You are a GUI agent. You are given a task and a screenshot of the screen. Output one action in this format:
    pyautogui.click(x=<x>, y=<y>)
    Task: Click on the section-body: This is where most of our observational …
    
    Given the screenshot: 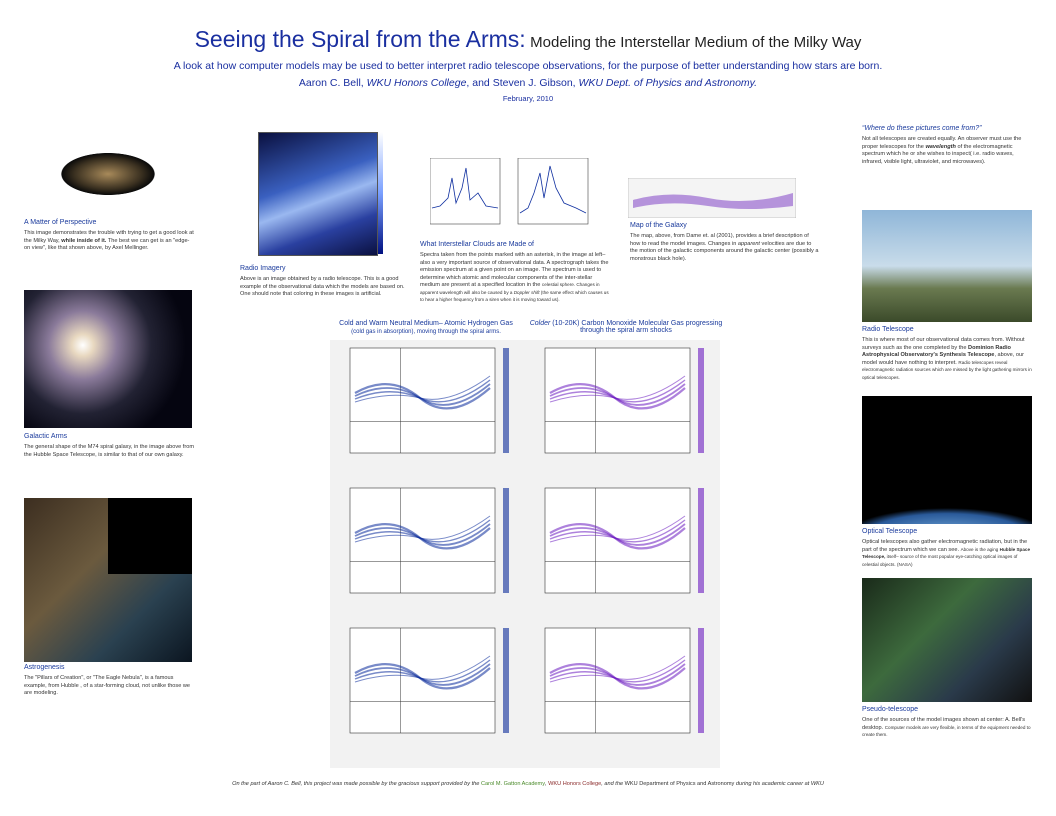 What is the action you would take?
    pyautogui.click(x=948, y=359)
    